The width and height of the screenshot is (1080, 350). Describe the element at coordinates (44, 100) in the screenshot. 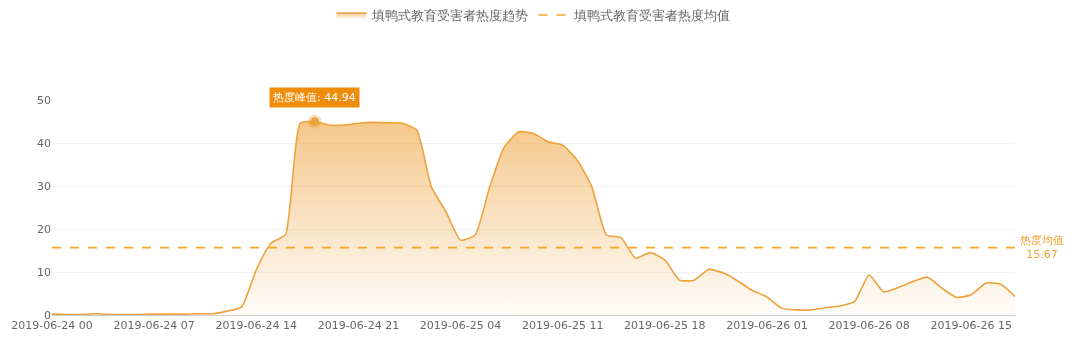

I see `y-tick-label: 50` at that location.